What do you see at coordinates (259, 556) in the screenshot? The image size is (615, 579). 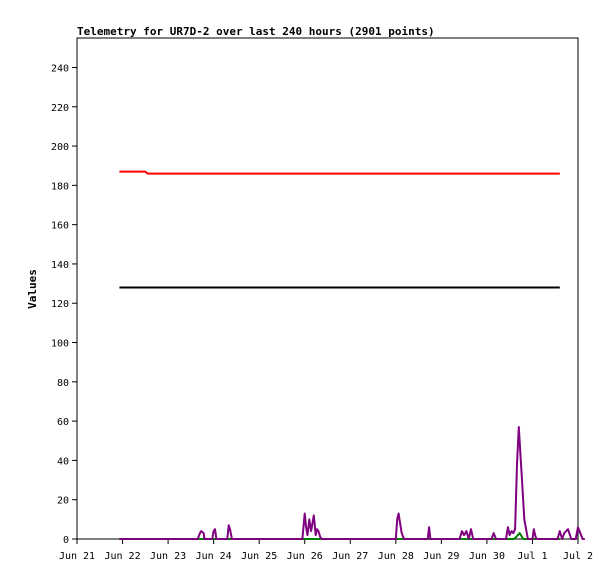 I see `x-tick-label: Jun 25` at bounding box center [259, 556].